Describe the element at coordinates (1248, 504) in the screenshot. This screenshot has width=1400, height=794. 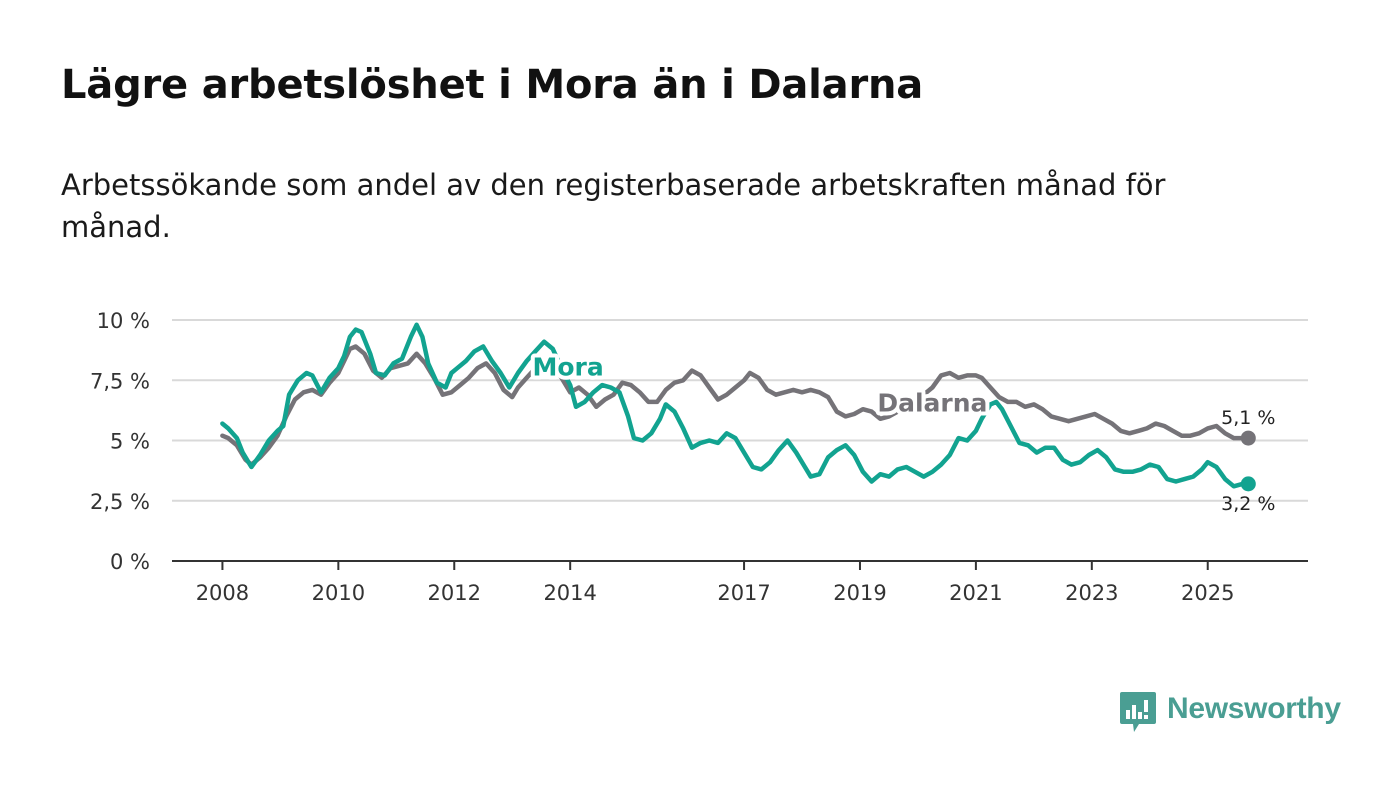
I see `end-value-label-mora: 3,2 %` at that location.